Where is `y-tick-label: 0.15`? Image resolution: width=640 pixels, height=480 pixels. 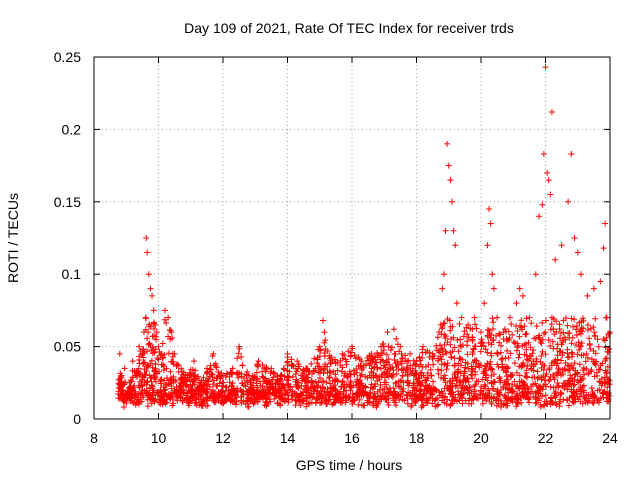 y-tick-label: 0.15 is located at coordinates (67, 202).